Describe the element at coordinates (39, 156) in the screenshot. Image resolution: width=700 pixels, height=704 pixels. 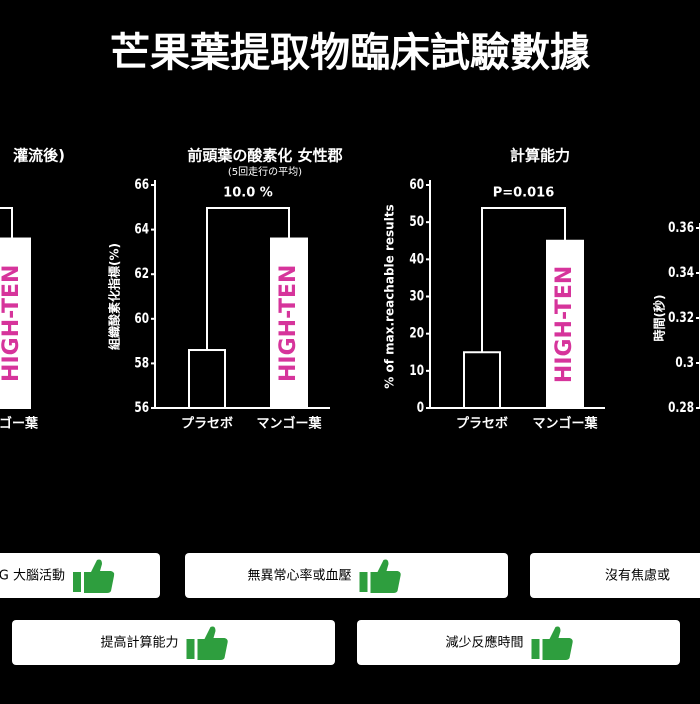
I see `chart-title: 灌流後)` at that location.